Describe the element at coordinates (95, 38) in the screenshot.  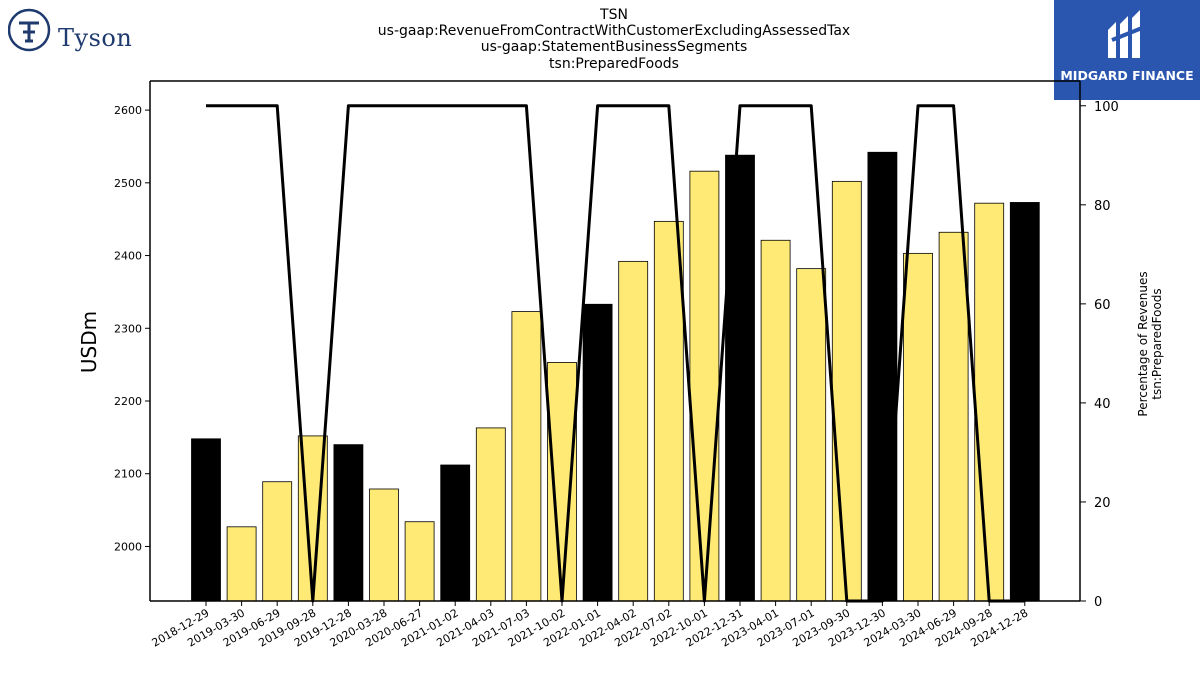
I see `tyson-wordmark: Tyson` at that location.